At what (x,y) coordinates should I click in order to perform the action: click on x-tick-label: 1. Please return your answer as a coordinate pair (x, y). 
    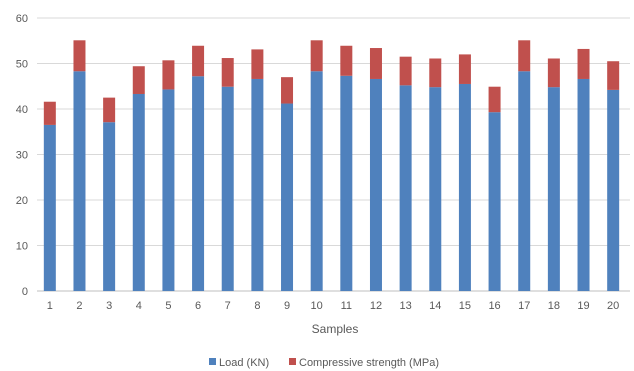
    Looking at the image, I should click on (50, 306).